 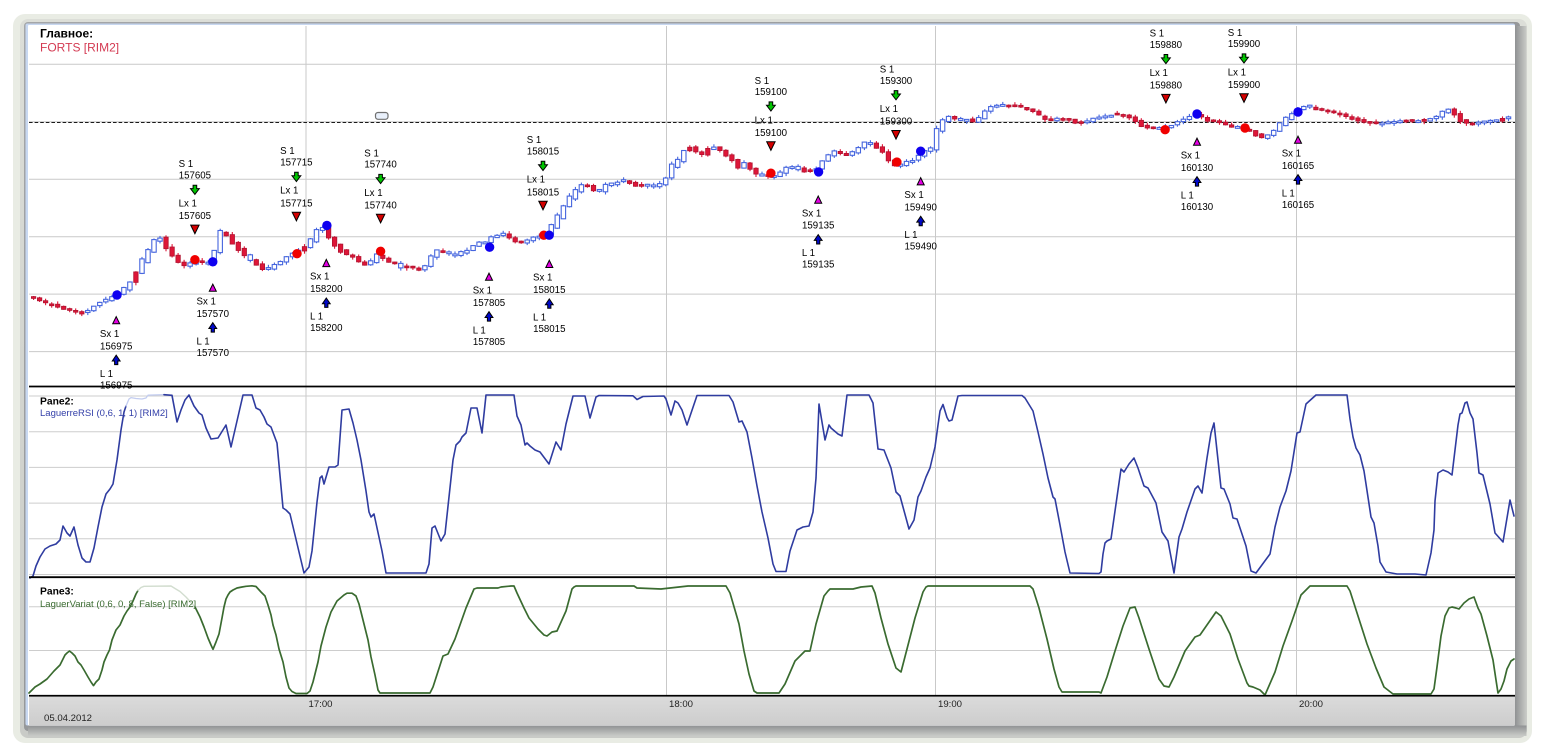 I want to click on svg-text: 18:00, so click(x=681, y=704).